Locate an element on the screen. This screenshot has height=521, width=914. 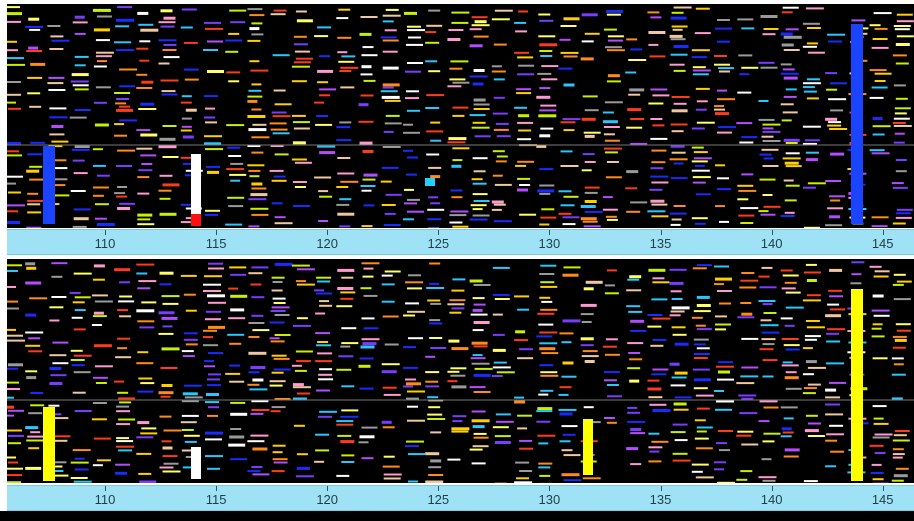
bottom-edge-bar is located at coordinates (457, 516).